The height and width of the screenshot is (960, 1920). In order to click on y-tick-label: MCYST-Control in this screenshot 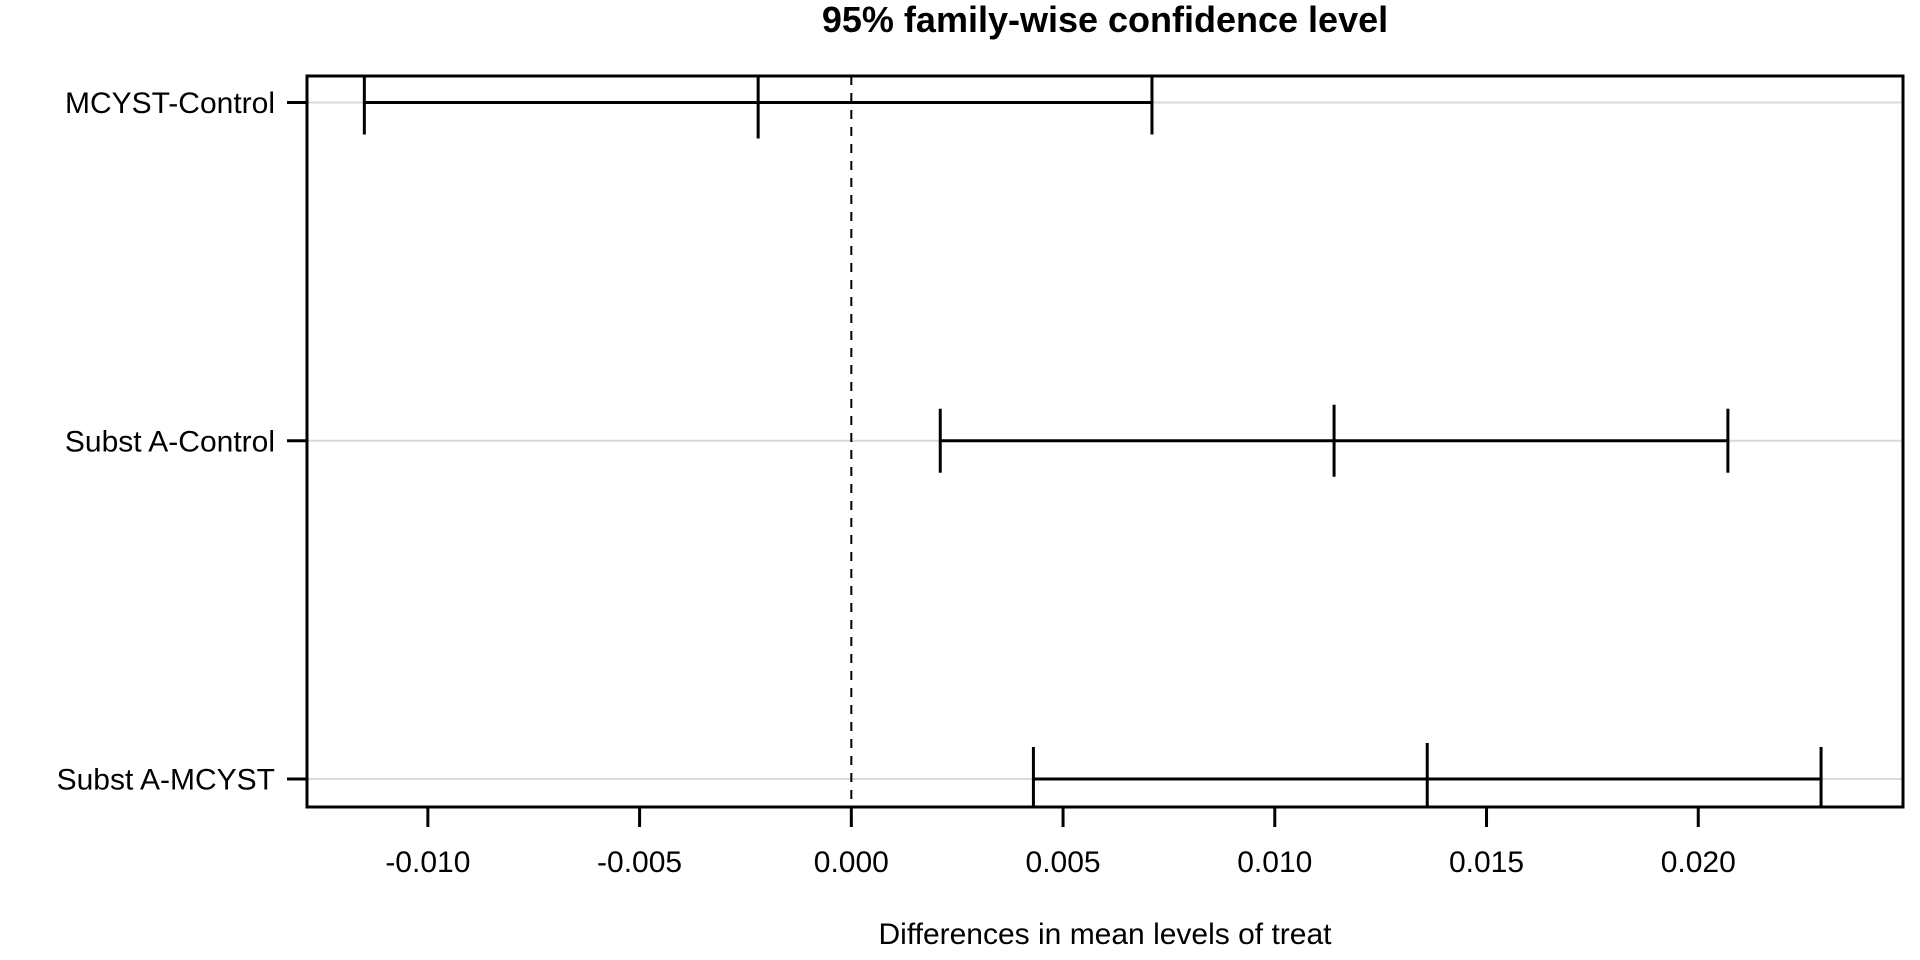, I will do `click(170, 103)`.